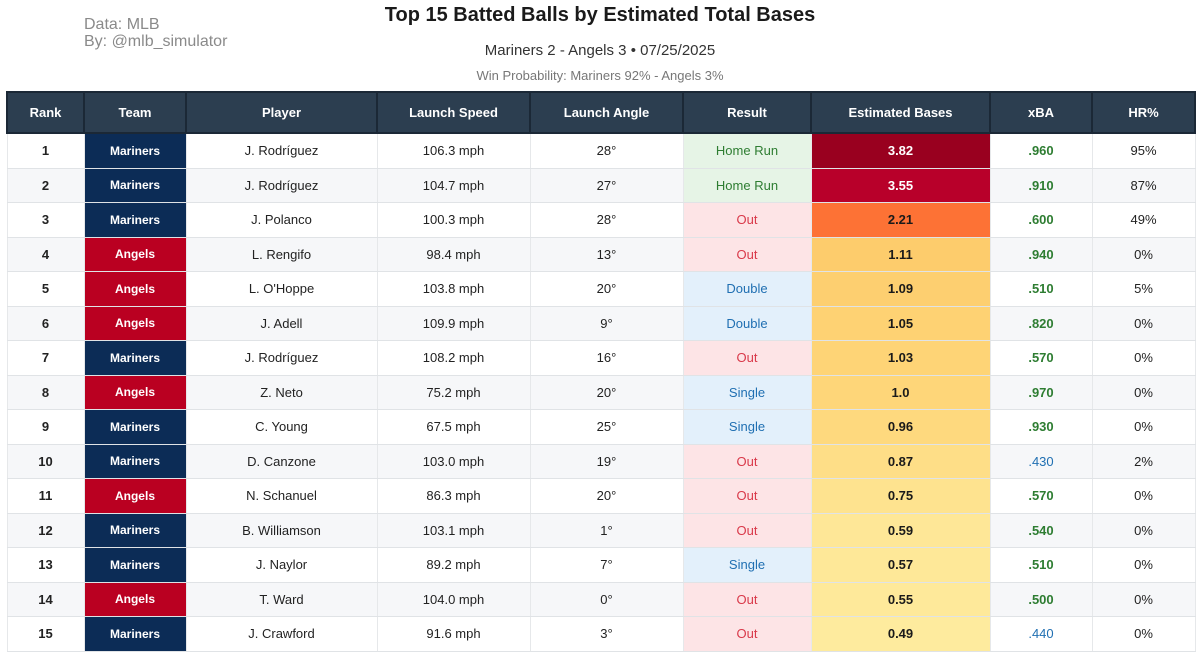 This screenshot has height=655, width=1200. I want to click on launch-speed-cell: 75.2 mph, so click(453, 392).